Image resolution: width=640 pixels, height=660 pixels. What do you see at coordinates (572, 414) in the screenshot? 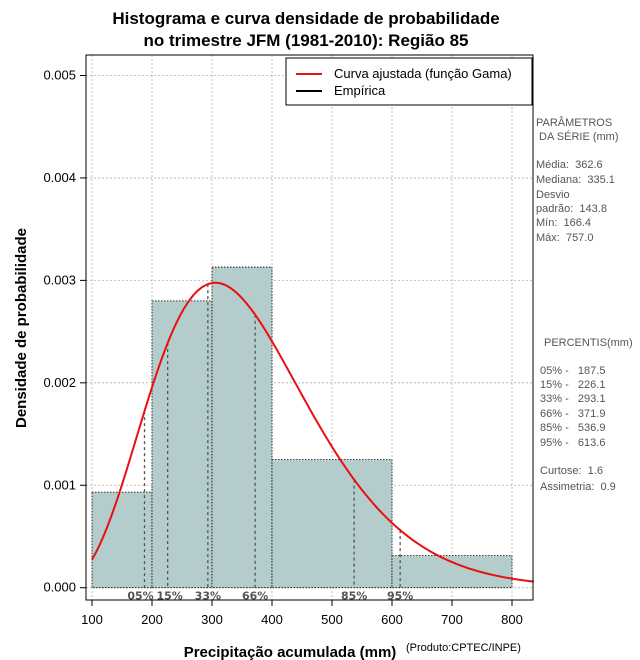
I see `percentil-66: 66% - 371.9` at bounding box center [572, 414].